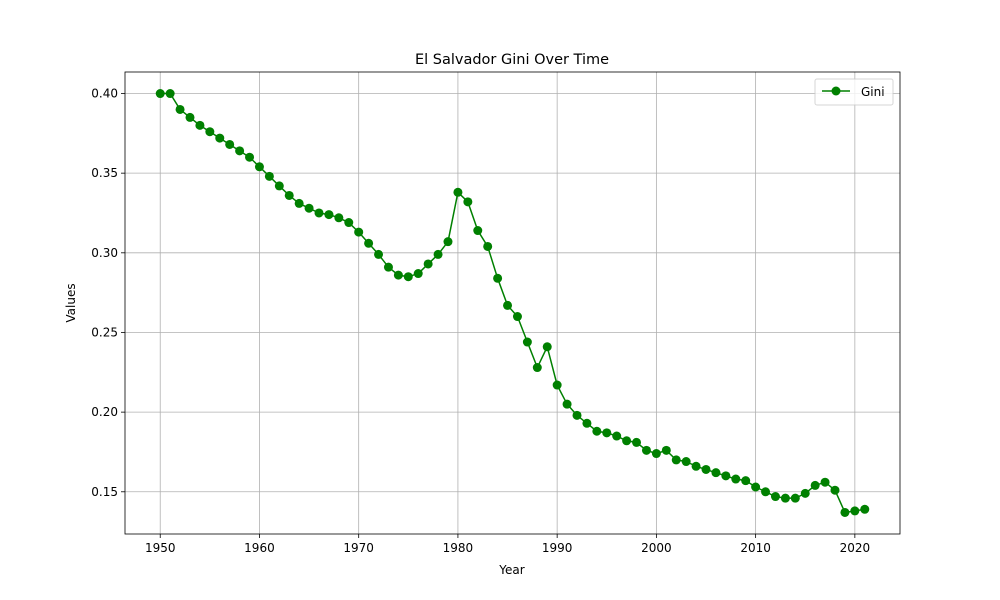 The height and width of the screenshot is (600, 1000). What do you see at coordinates (289, 195) in the screenshot?
I see `data-point-1963` at bounding box center [289, 195].